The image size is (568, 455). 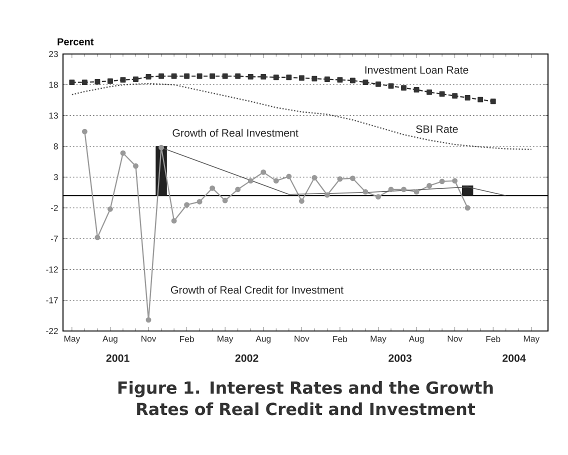 What do you see at coordinates (514, 358) in the screenshot?
I see `text: 2004` at bounding box center [514, 358].